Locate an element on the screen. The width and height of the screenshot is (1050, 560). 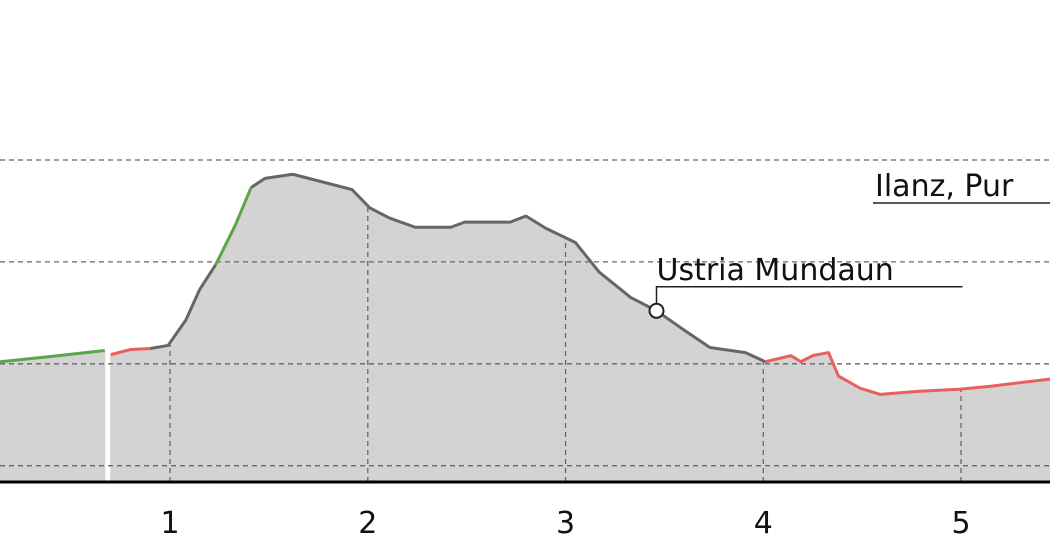
waypoint-label: Ilanz, Pur is located at coordinates (944, 186).